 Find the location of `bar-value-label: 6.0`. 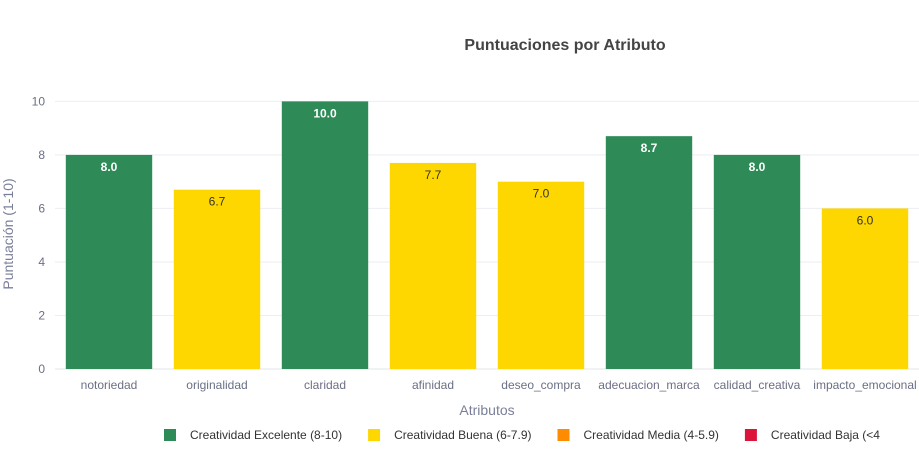

bar-value-label: 6.0 is located at coordinates (865, 220).